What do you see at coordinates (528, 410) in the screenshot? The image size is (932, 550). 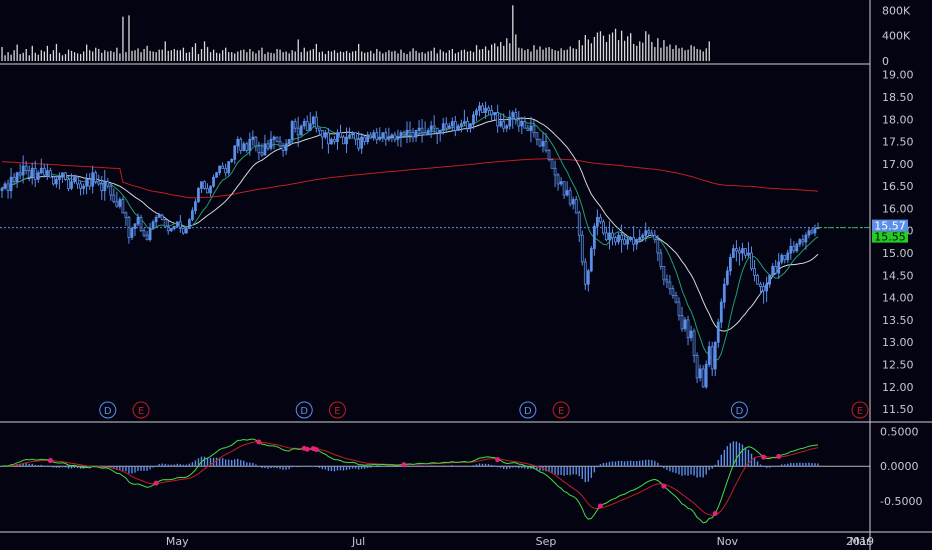 I see `dividend-marker` at bounding box center [528, 410].